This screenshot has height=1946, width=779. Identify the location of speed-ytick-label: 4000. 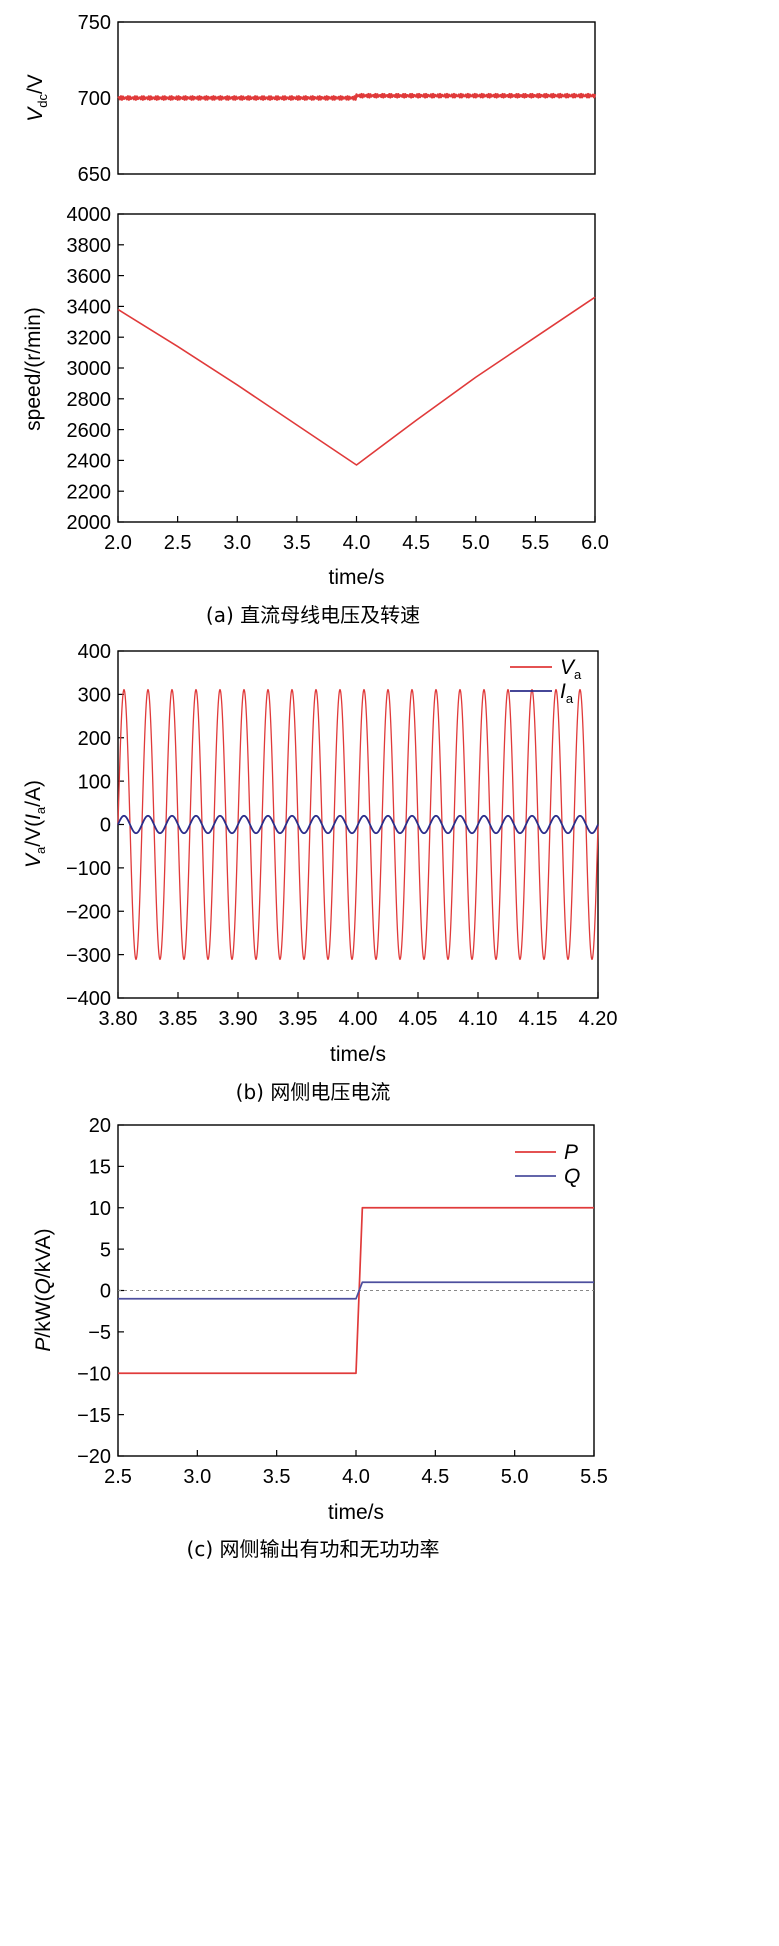
(89, 215).